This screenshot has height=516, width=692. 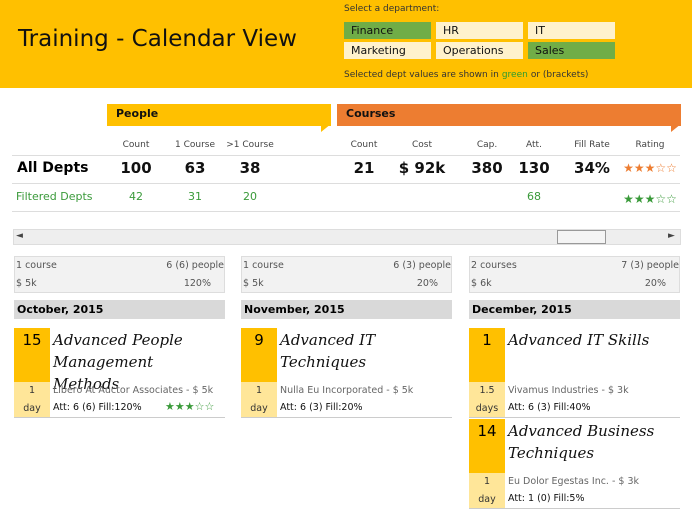 What do you see at coordinates (347, 390) in the screenshot?
I see `organizer: Nulla Eu Incorporated - $ 5k` at bounding box center [347, 390].